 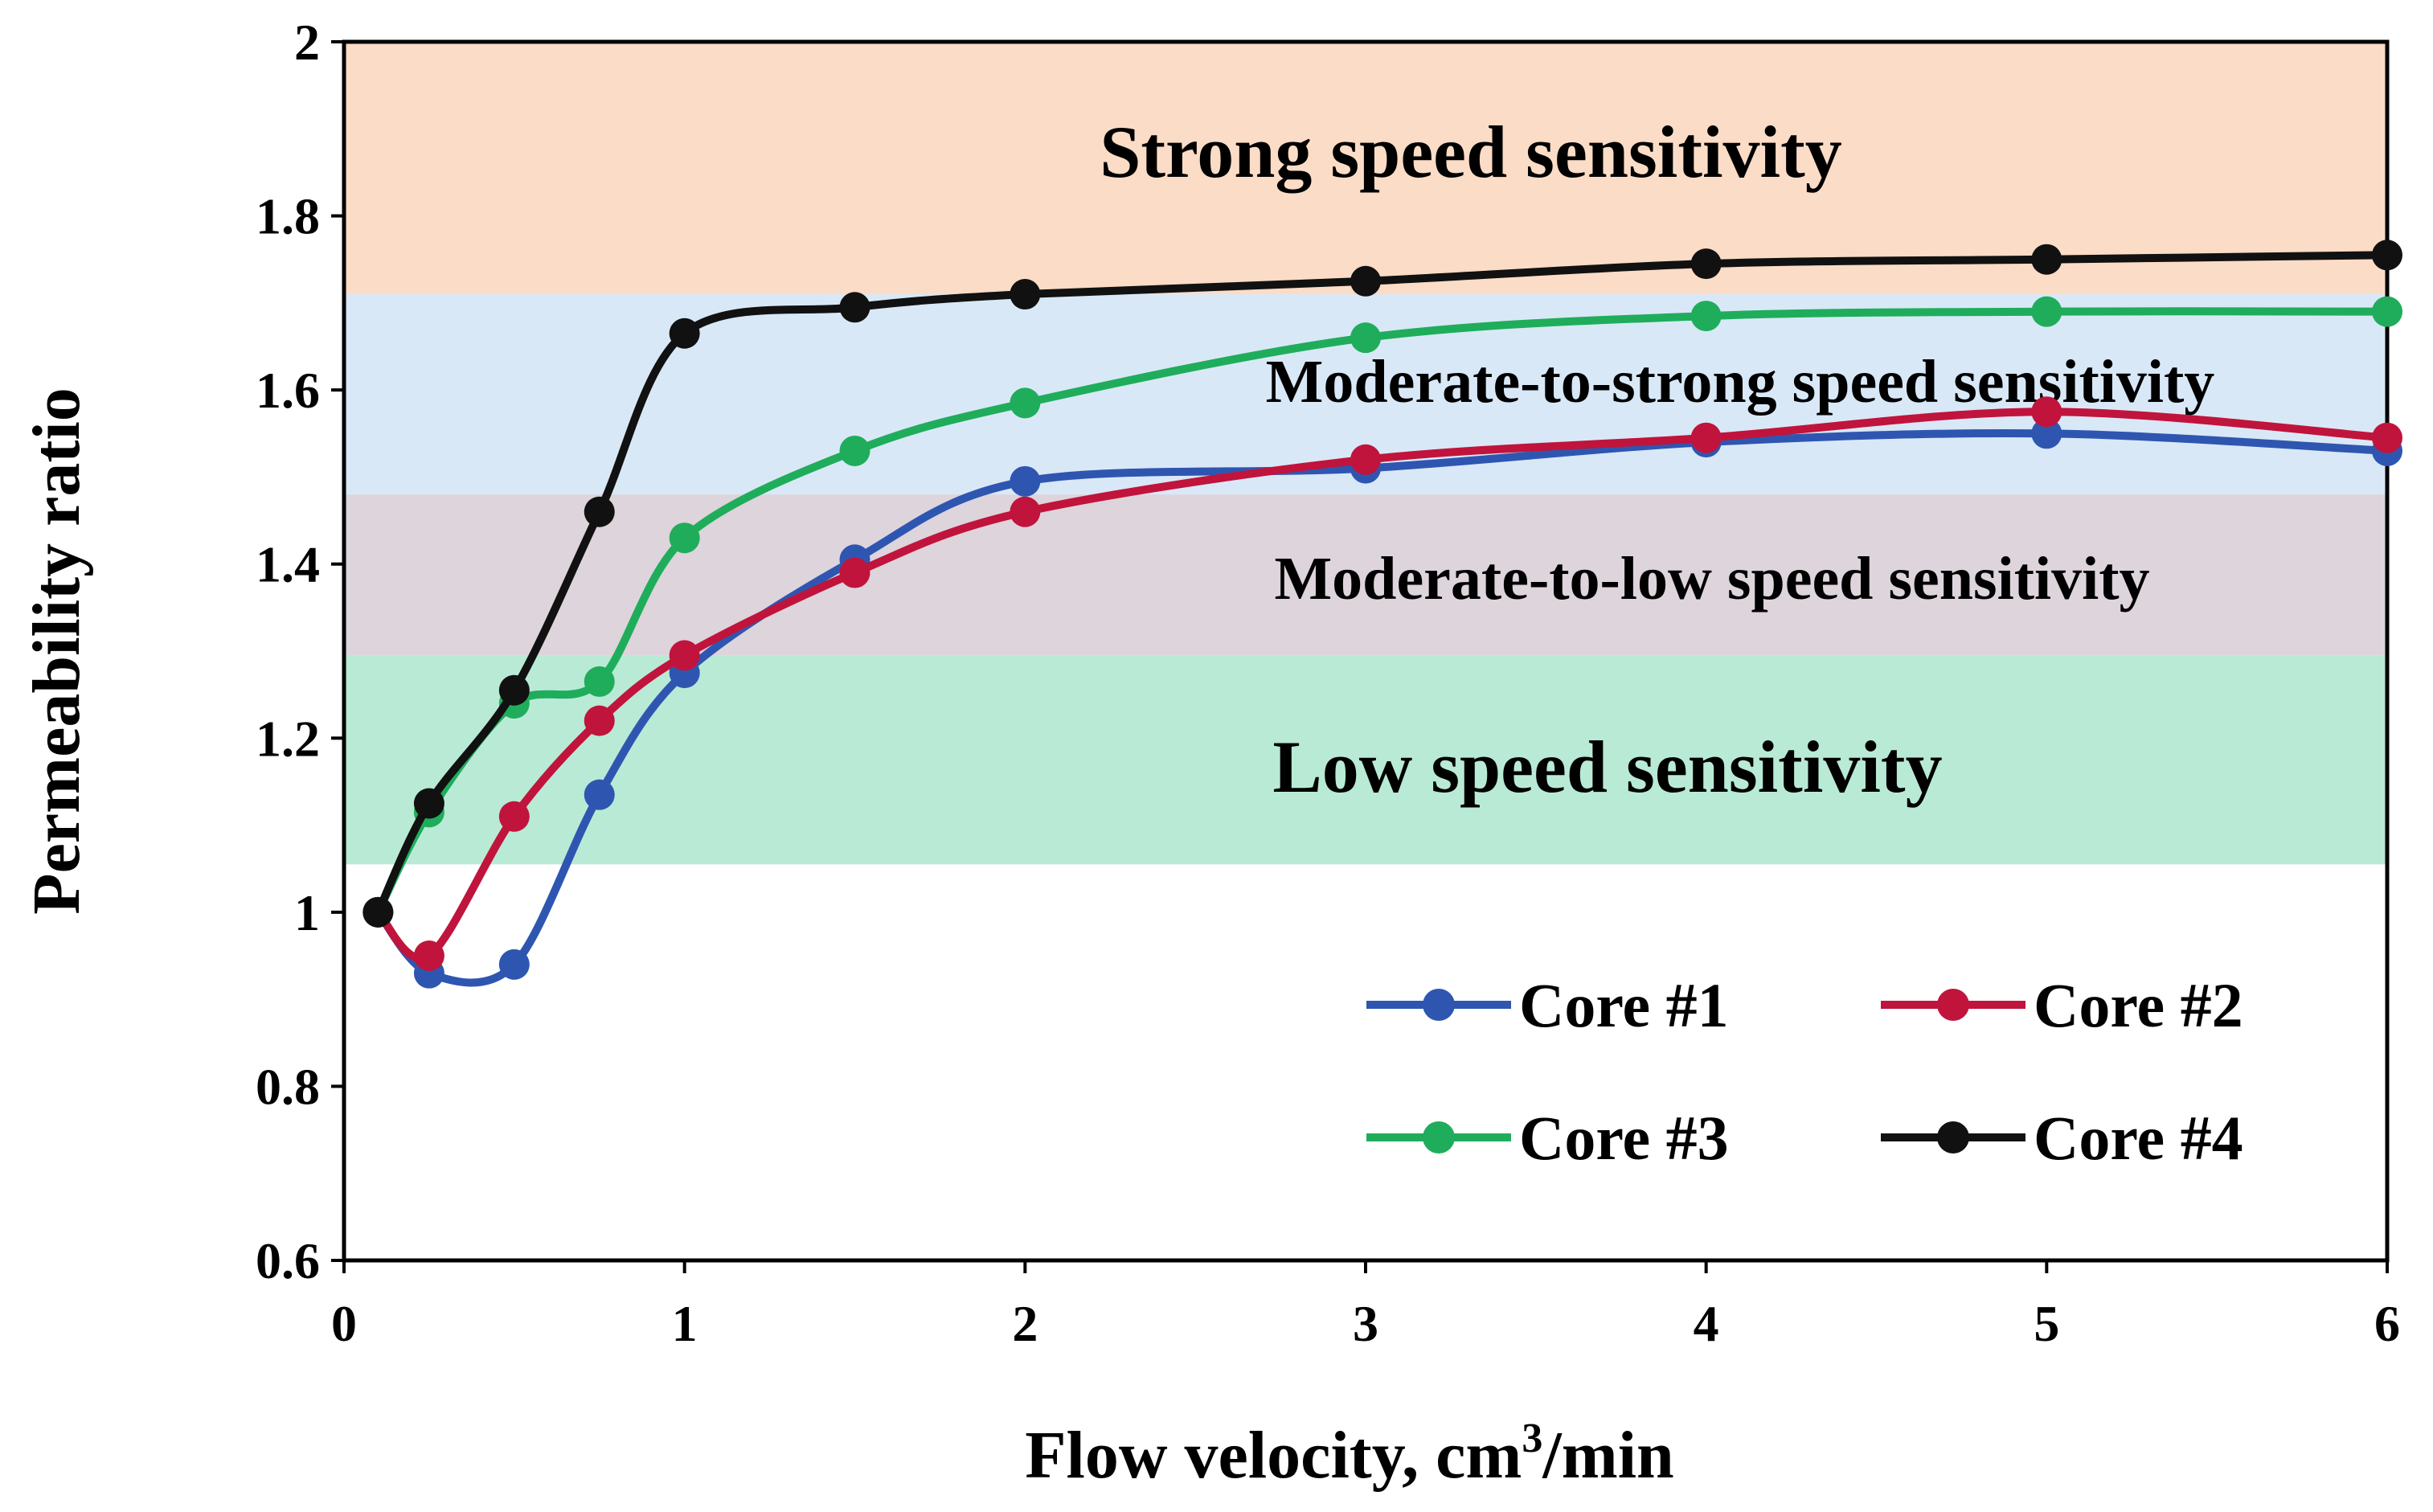 I want to click on legend-layer: Core #1 Core #2 Core #3 Core #4, so click(x=1804, y=1071).